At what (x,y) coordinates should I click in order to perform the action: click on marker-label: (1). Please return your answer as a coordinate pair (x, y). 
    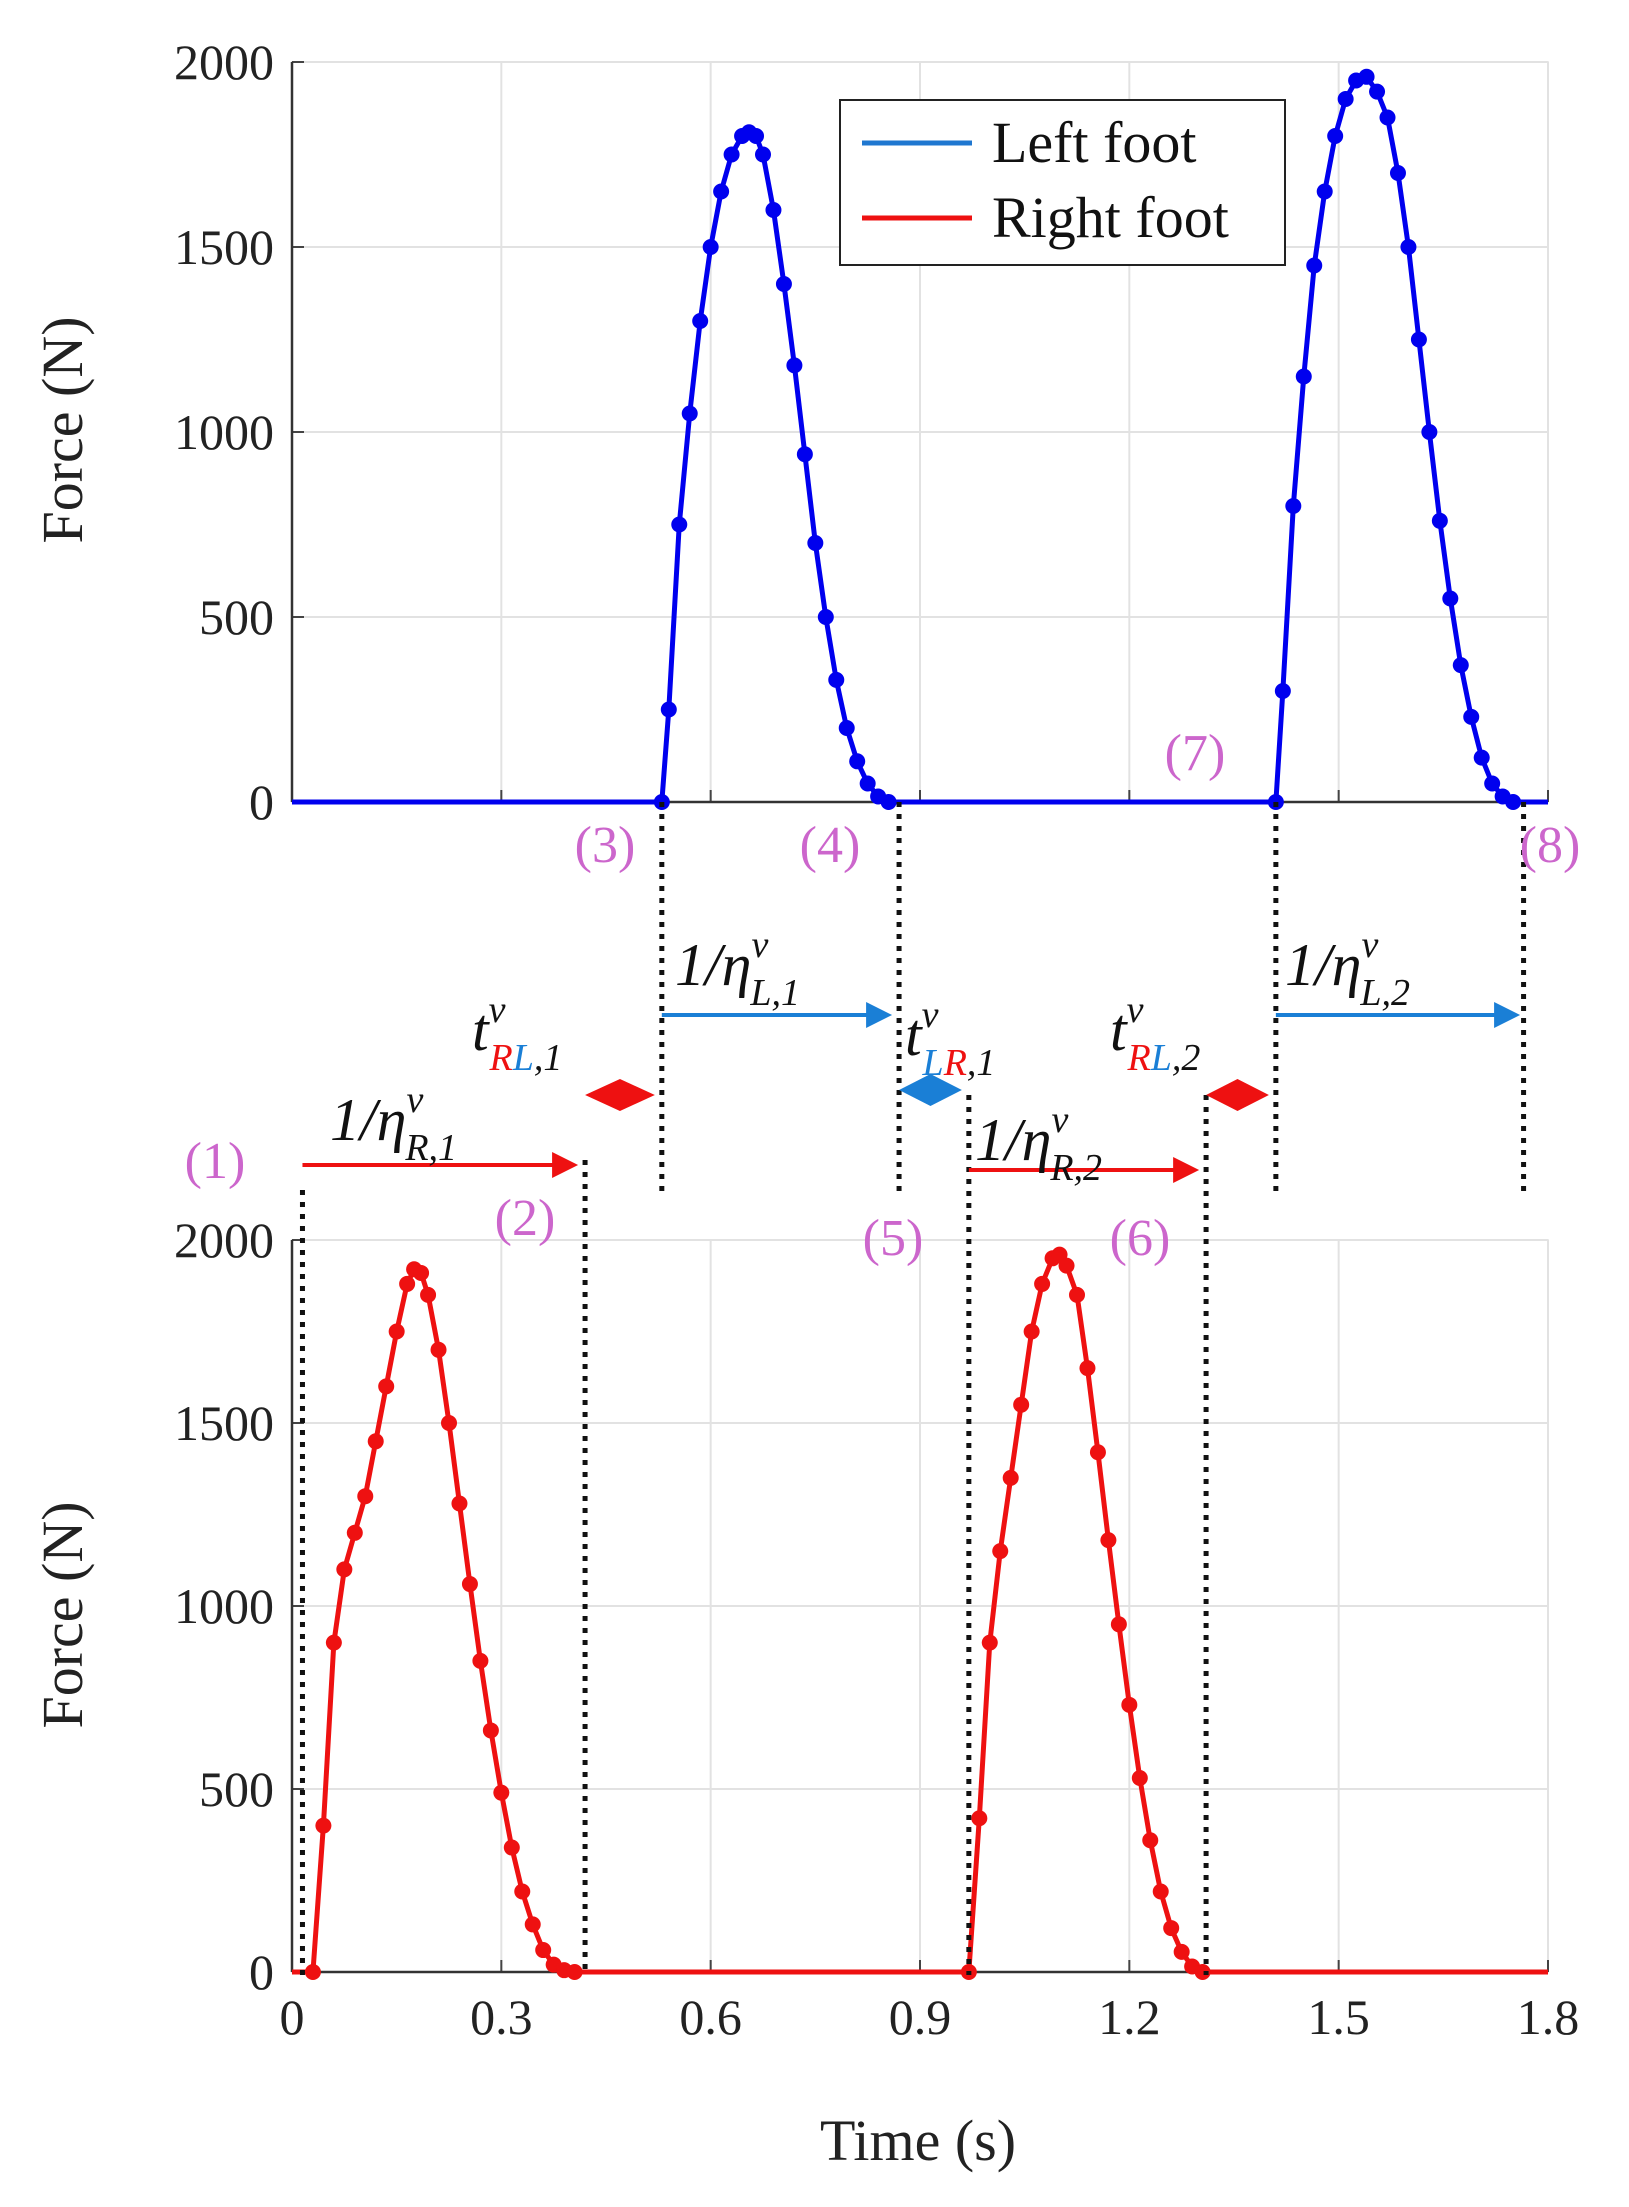
    Looking at the image, I should click on (215, 1161).